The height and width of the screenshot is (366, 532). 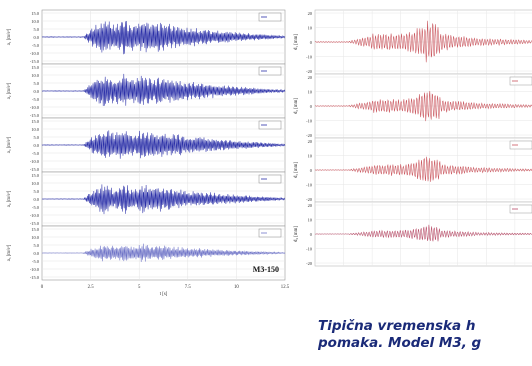 What do you see at coordinates (296, 170) in the screenshot?
I see `disp-ylabel: d₃ [mm]` at bounding box center [296, 170].